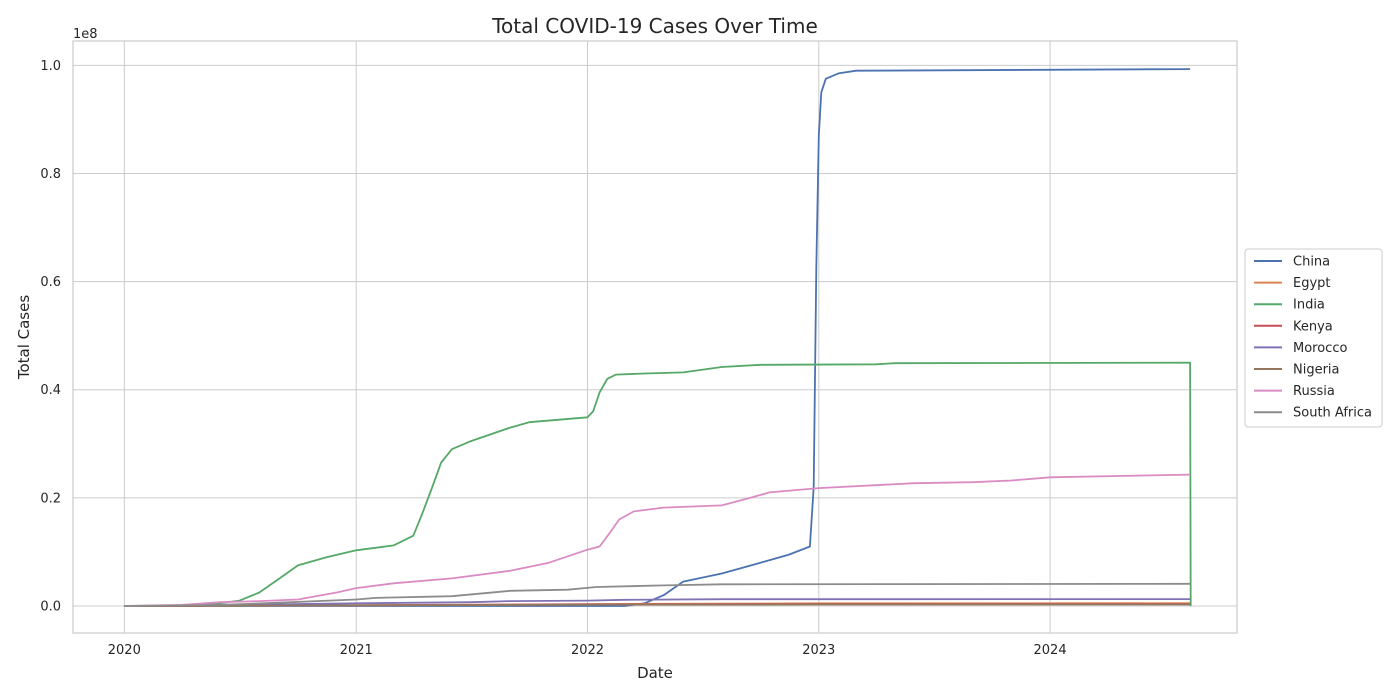 This screenshot has width=1400, height=700. What do you see at coordinates (1311, 262) in the screenshot?
I see `legend-label-china: China` at bounding box center [1311, 262].